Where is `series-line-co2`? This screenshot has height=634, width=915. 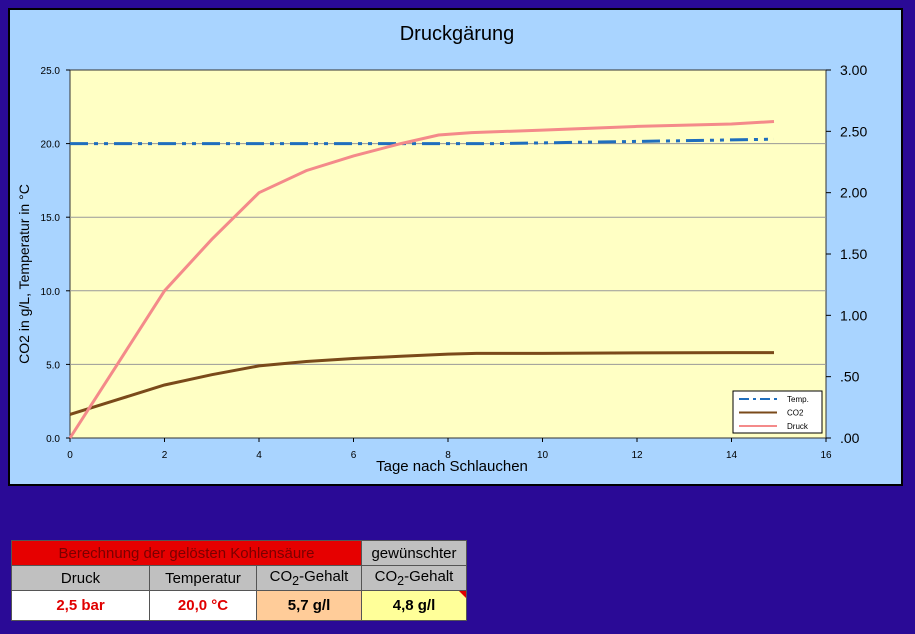
series-line-co2 is located at coordinates (421, 383).